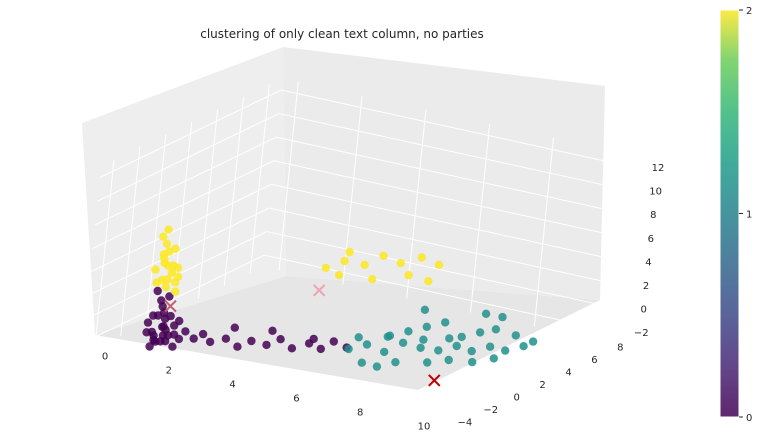  I want to click on colorbar, so click(729, 213).